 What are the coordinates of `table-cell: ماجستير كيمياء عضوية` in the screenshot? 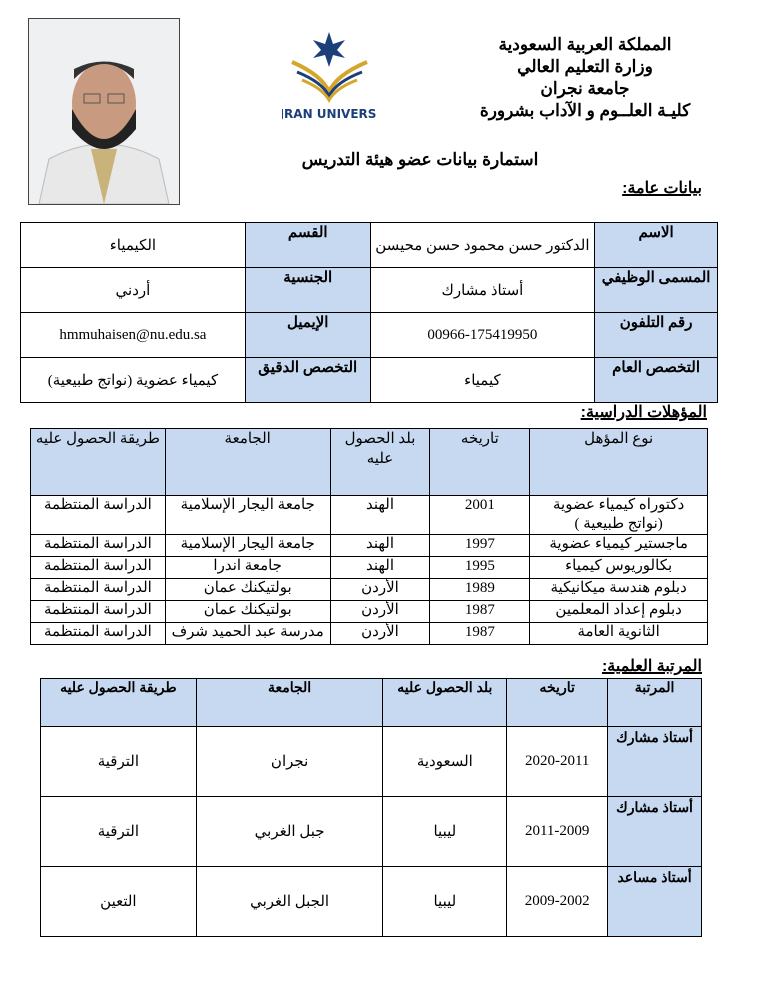 It's located at (618, 545).